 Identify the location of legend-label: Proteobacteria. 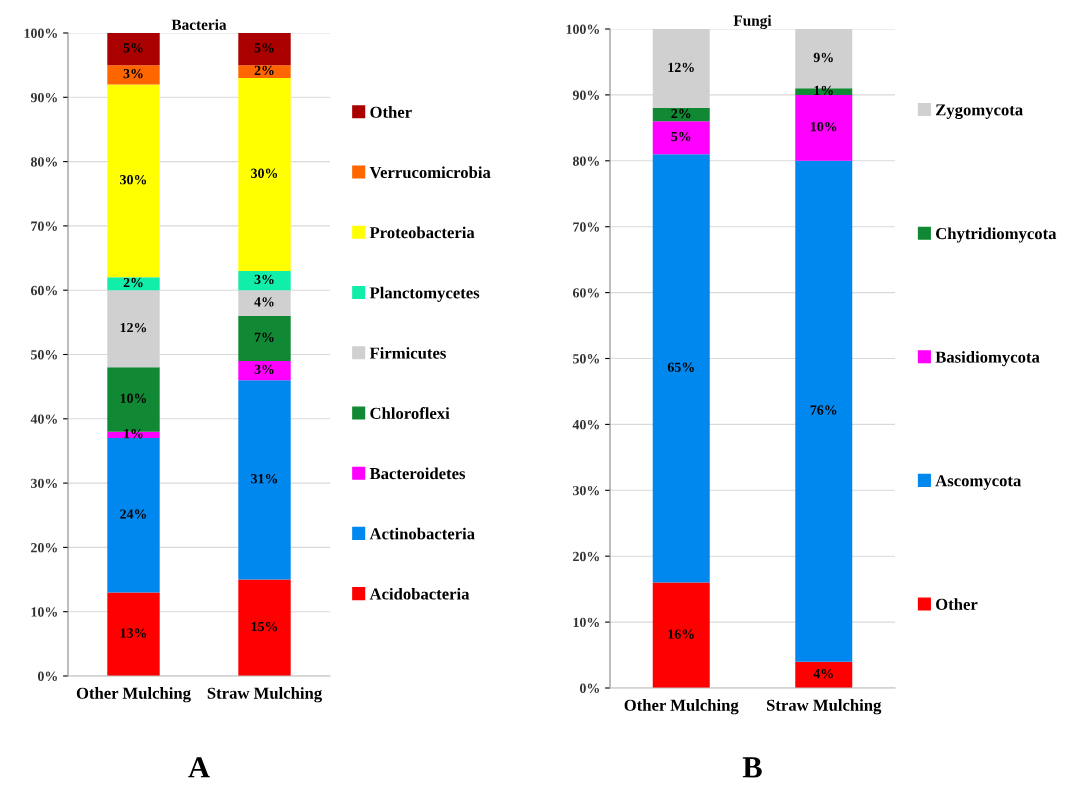
(422, 232).